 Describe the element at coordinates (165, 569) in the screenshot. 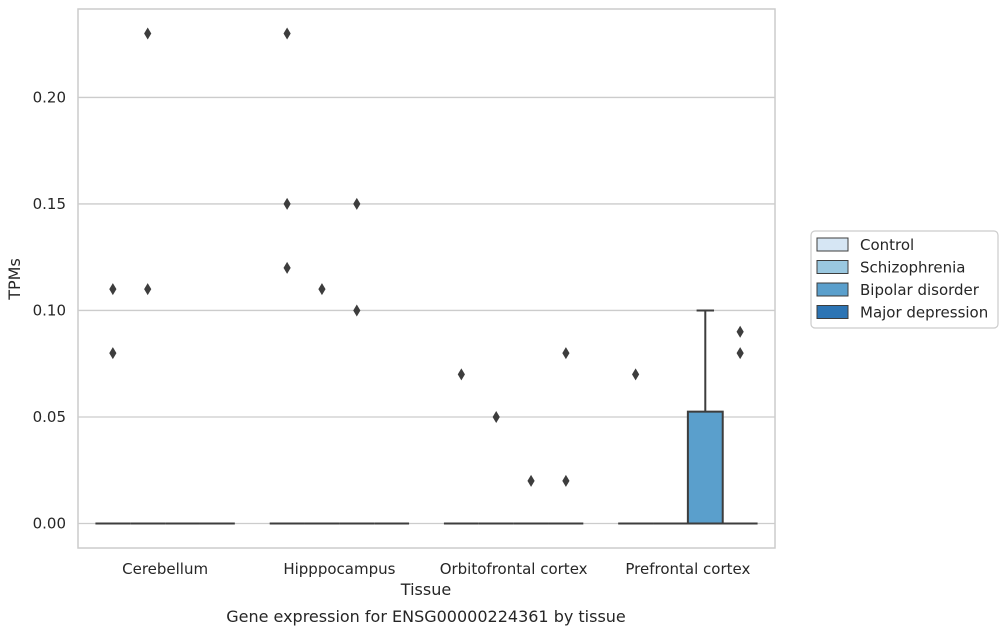

I see `x-tick-label: Cerebellum` at that location.